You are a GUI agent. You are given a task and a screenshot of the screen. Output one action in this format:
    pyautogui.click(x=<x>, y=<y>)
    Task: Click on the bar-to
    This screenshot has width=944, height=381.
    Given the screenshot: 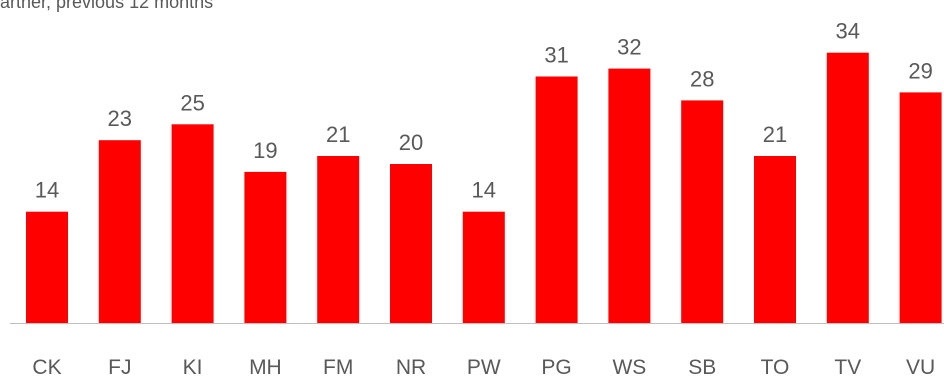 What is the action you would take?
    pyautogui.click(x=775, y=239)
    